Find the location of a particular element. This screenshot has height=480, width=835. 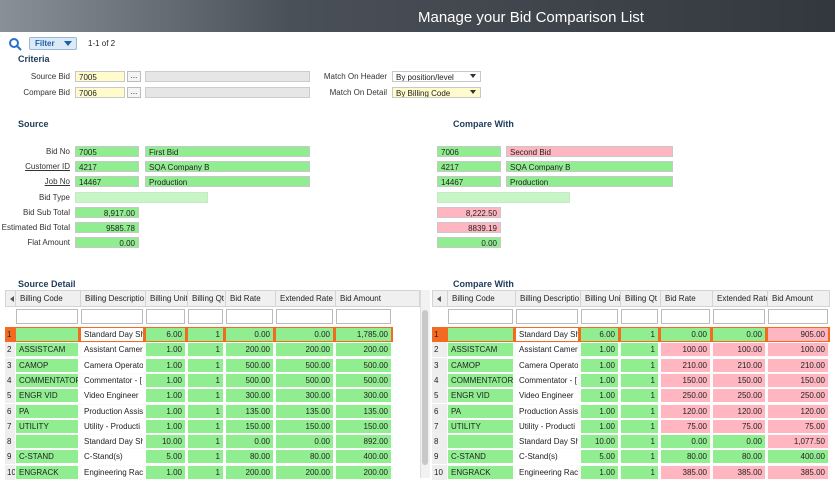

bid-id-field: 7006 is located at coordinates (469, 151).